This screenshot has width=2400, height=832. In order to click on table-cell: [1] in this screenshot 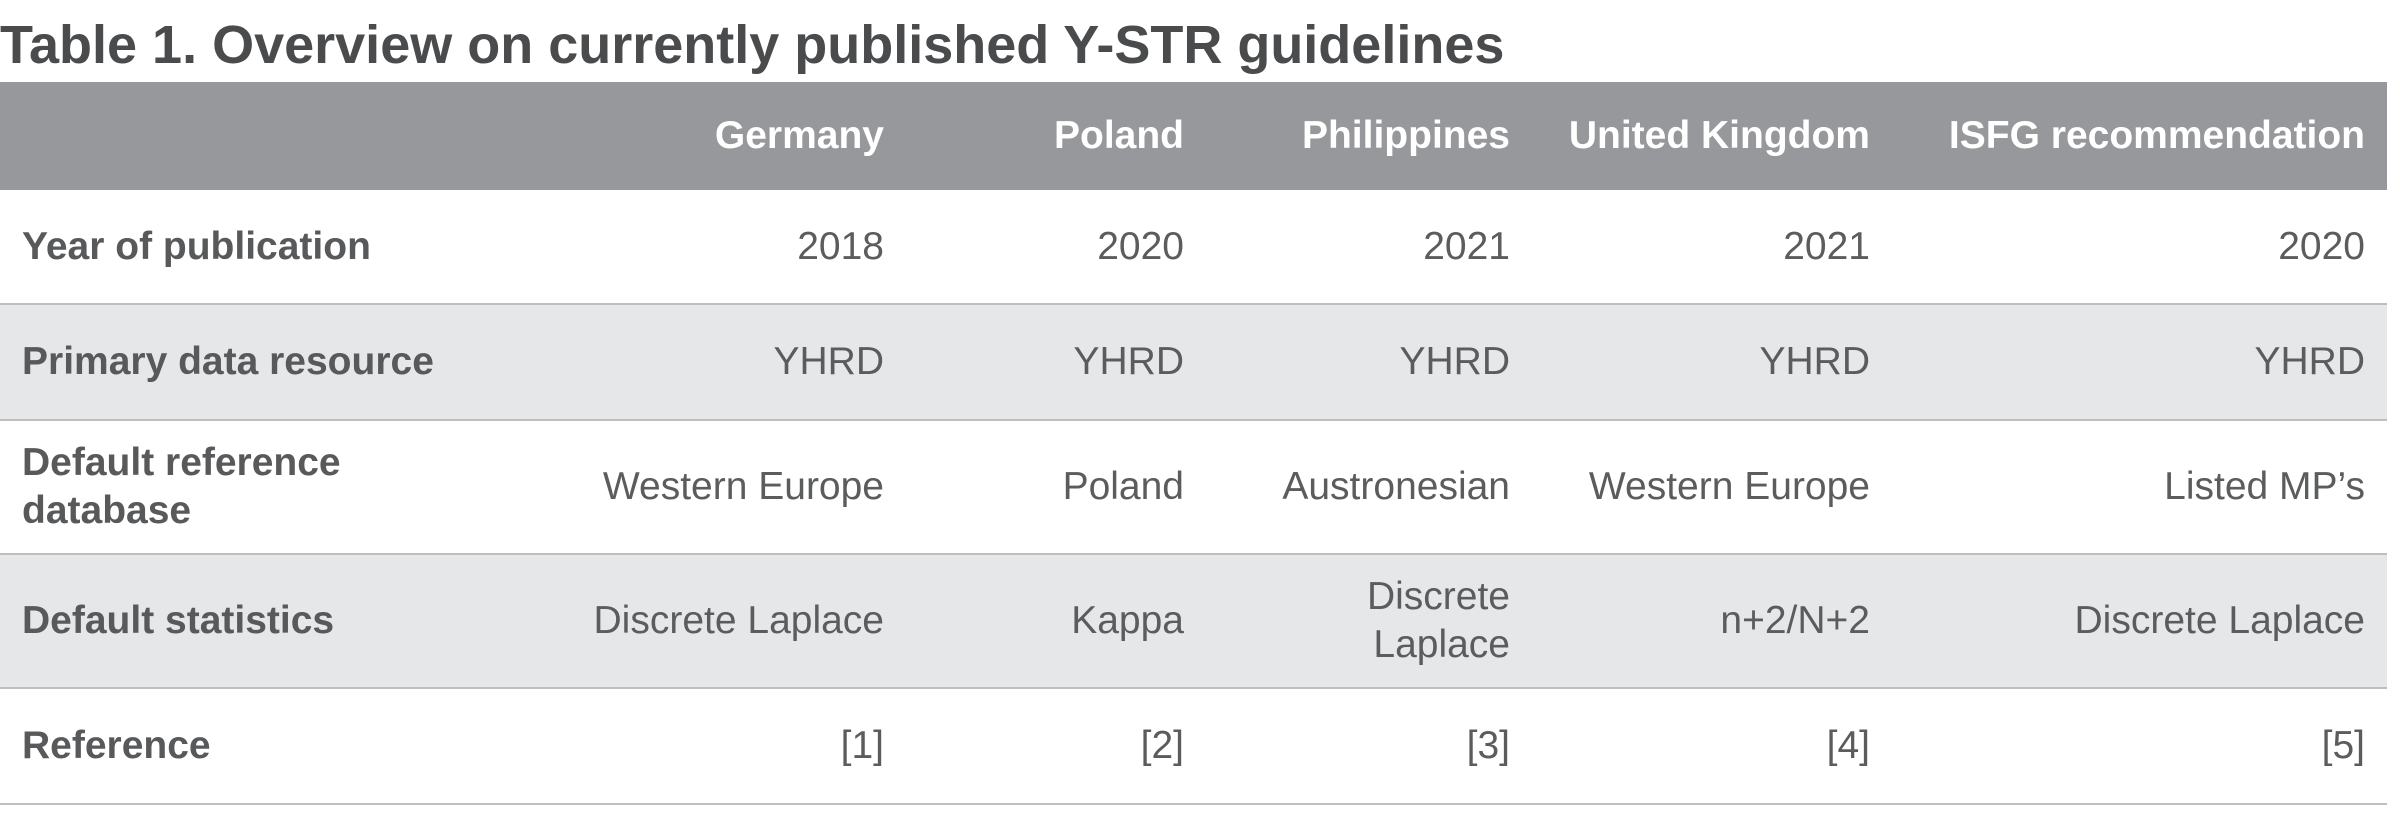, I will do `click(688, 746)`.